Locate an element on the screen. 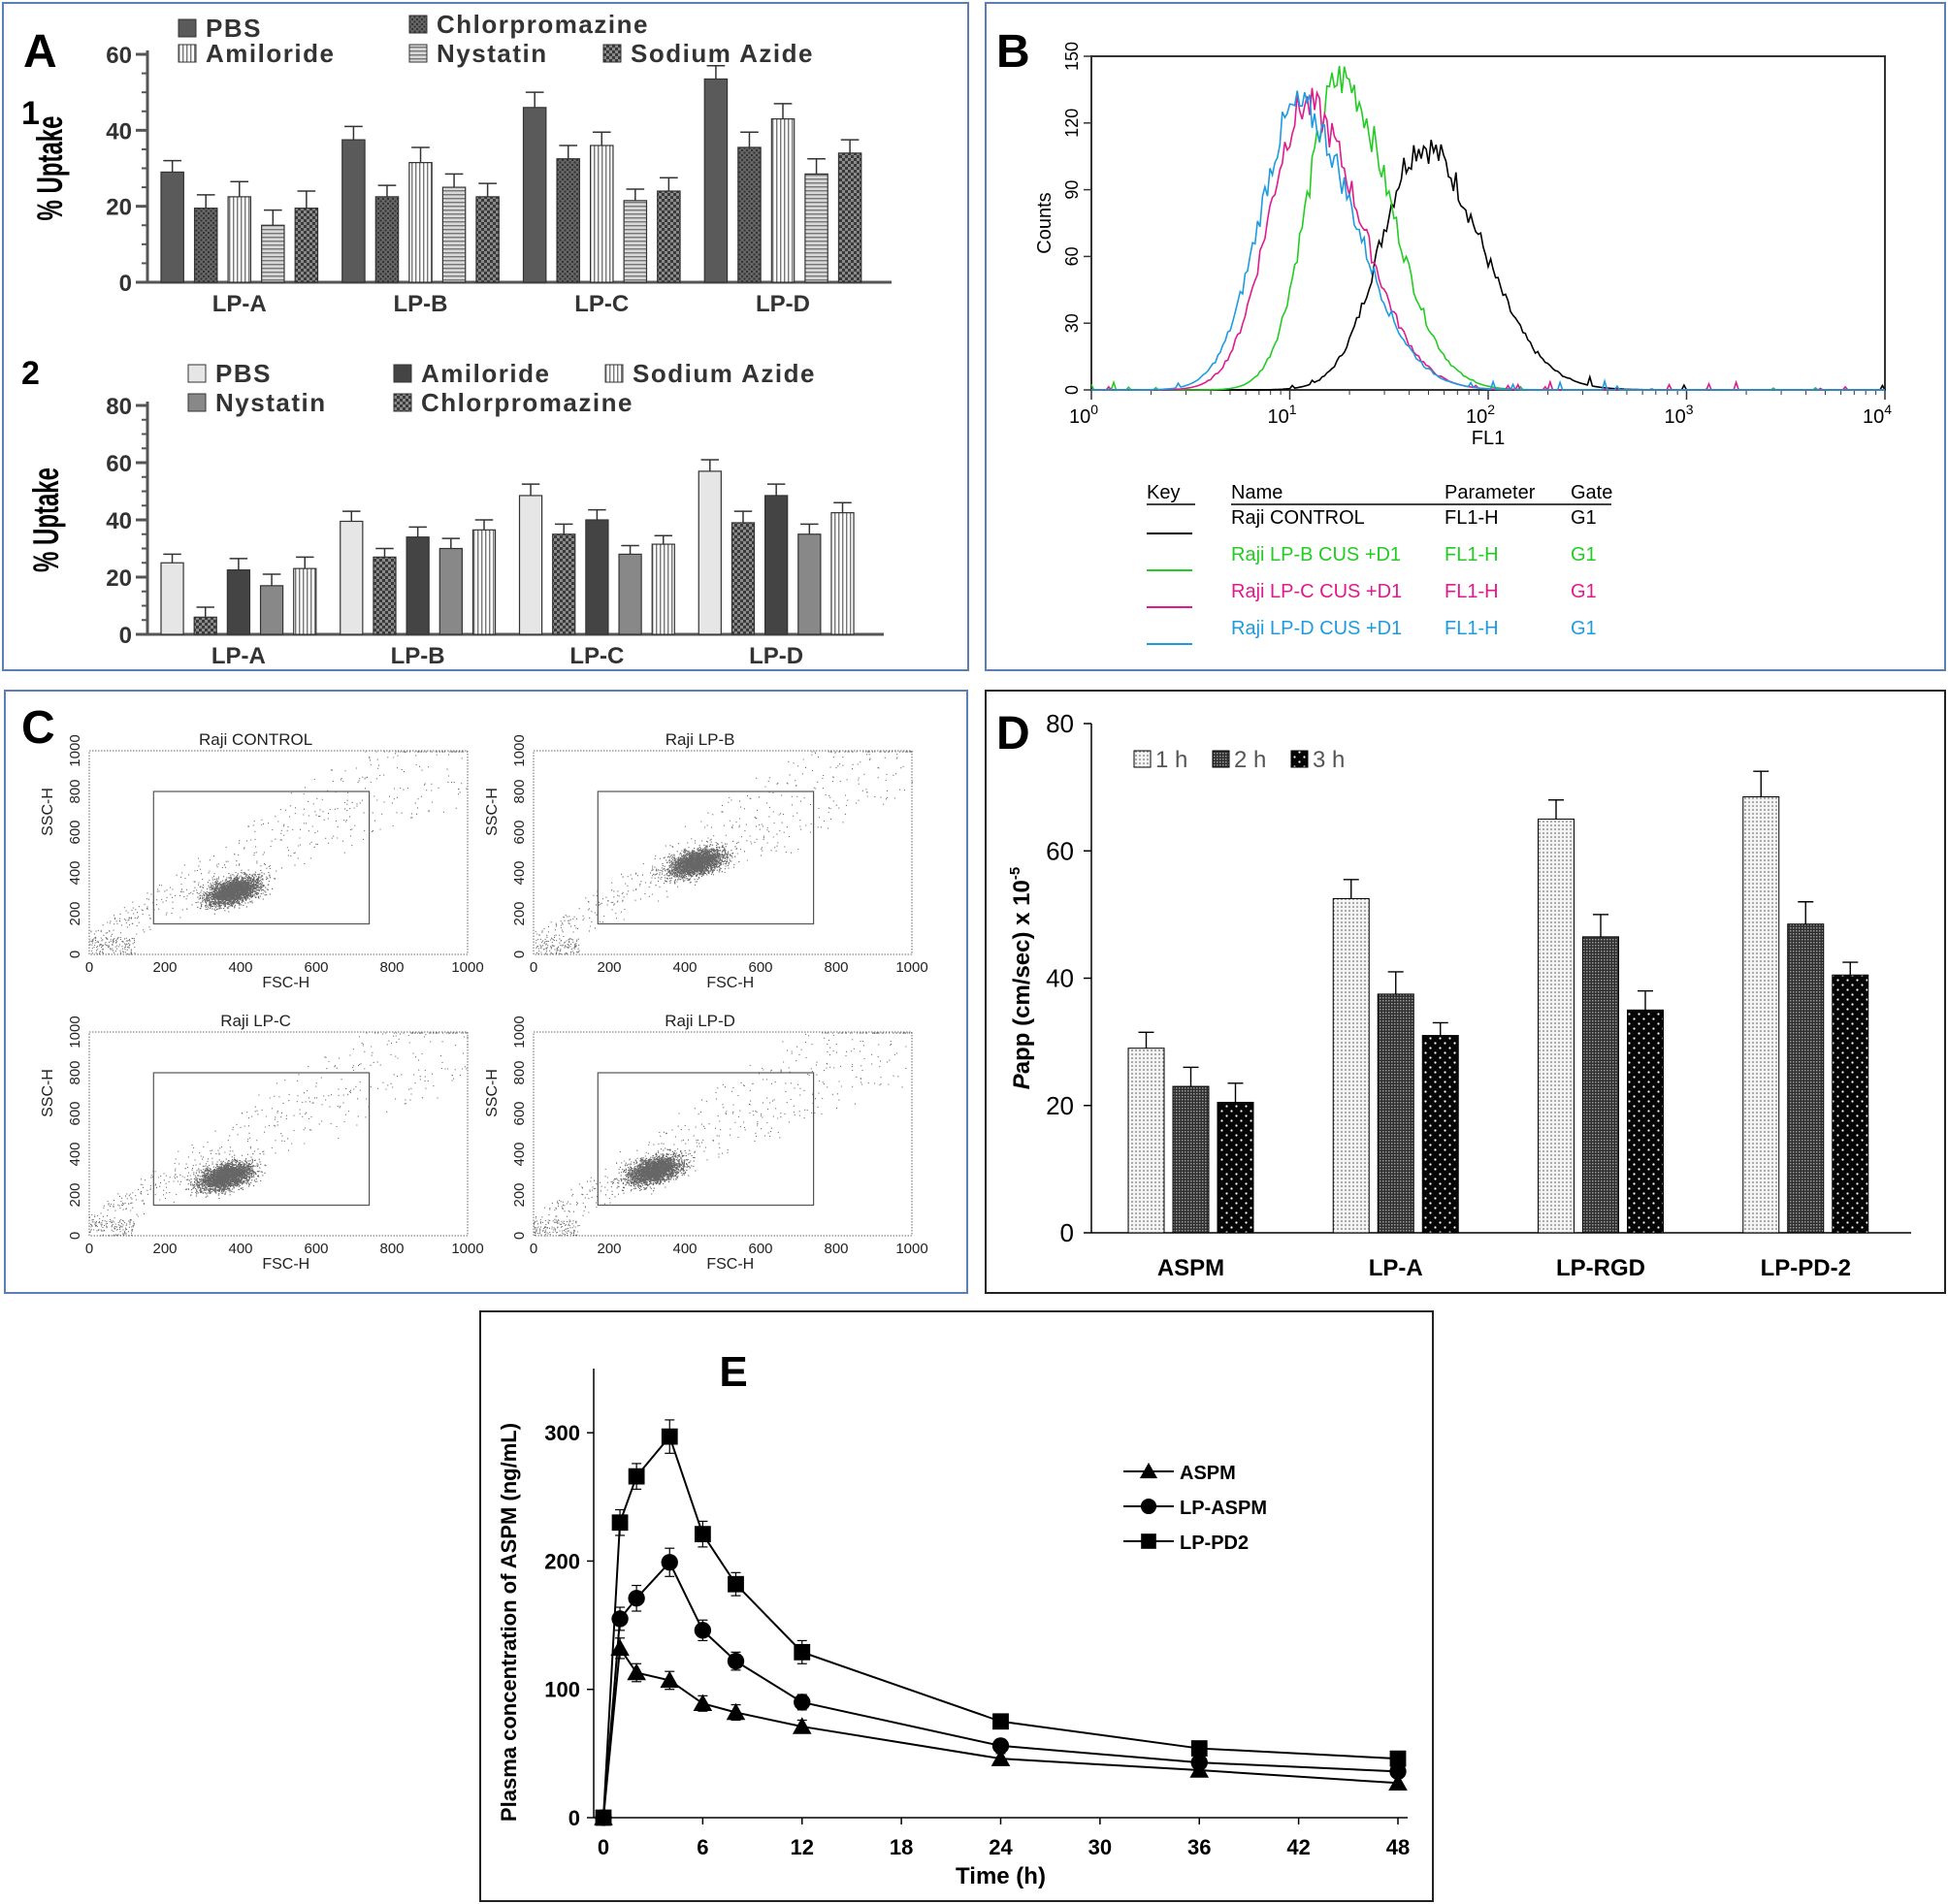 Image resolution: width=1948 pixels, height=1904 pixels. y-tick-label: 300 is located at coordinates (562, 1433).